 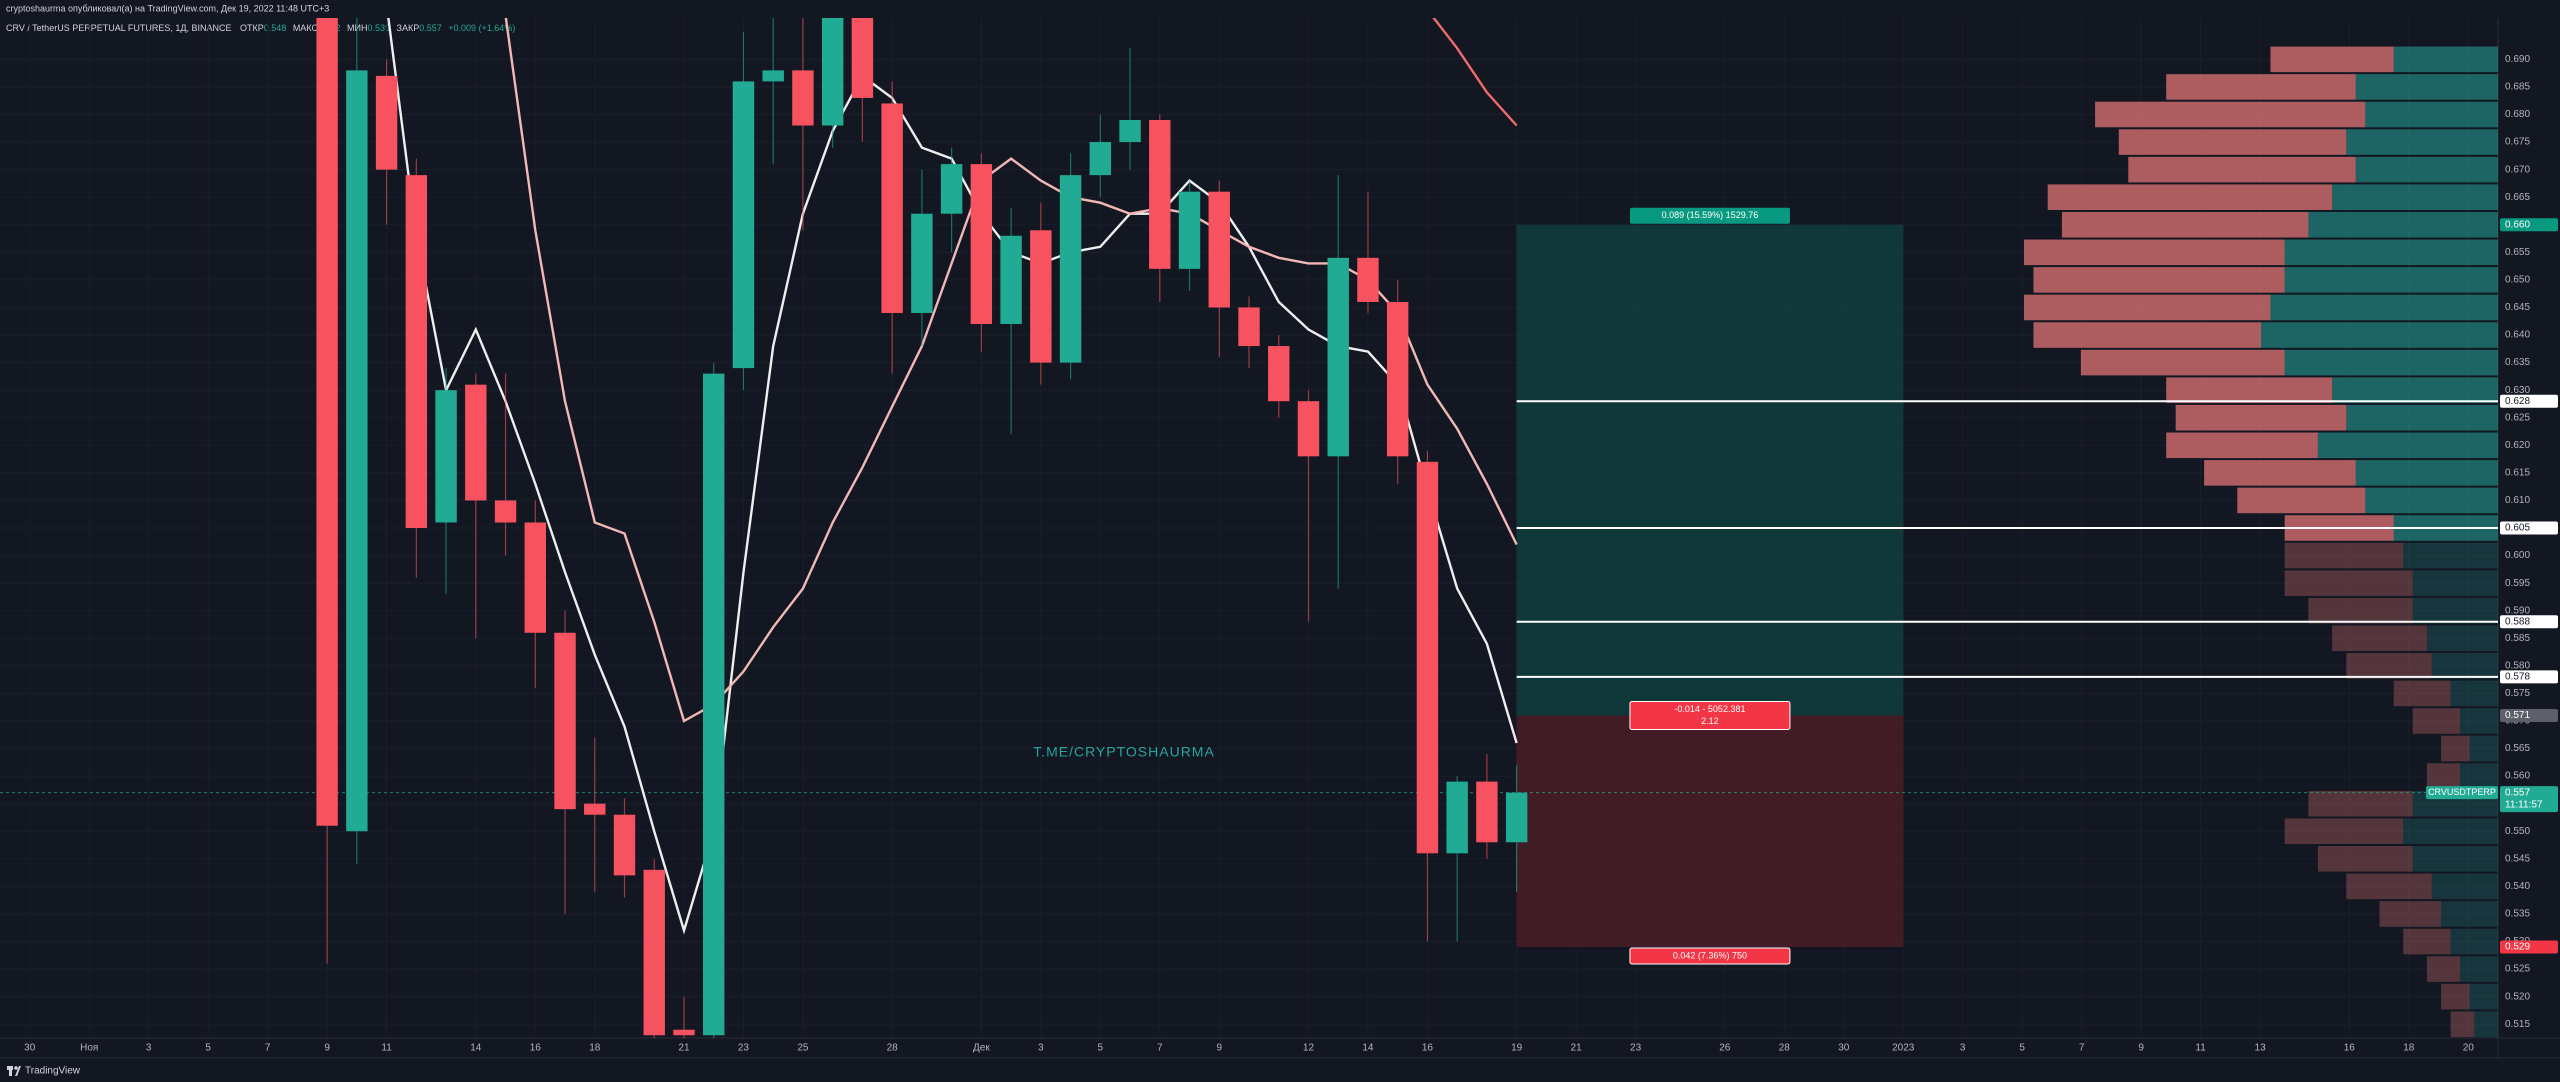 What do you see at coordinates (1710, 215) in the screenshot?
I see `target-label: 0.089 (15.59%) 1529.76` at bounding box center [1710, 215].